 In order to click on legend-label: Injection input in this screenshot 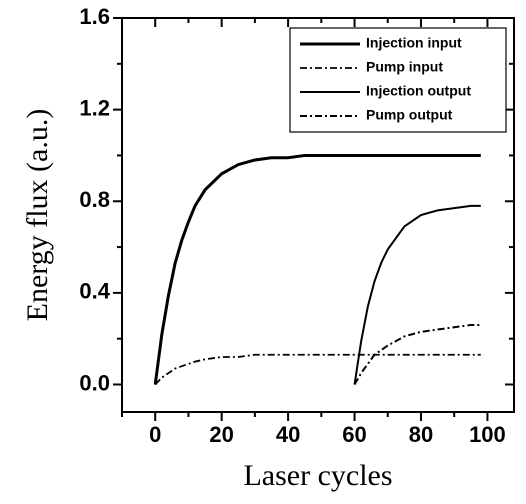, I will do `click(414, 43)`.